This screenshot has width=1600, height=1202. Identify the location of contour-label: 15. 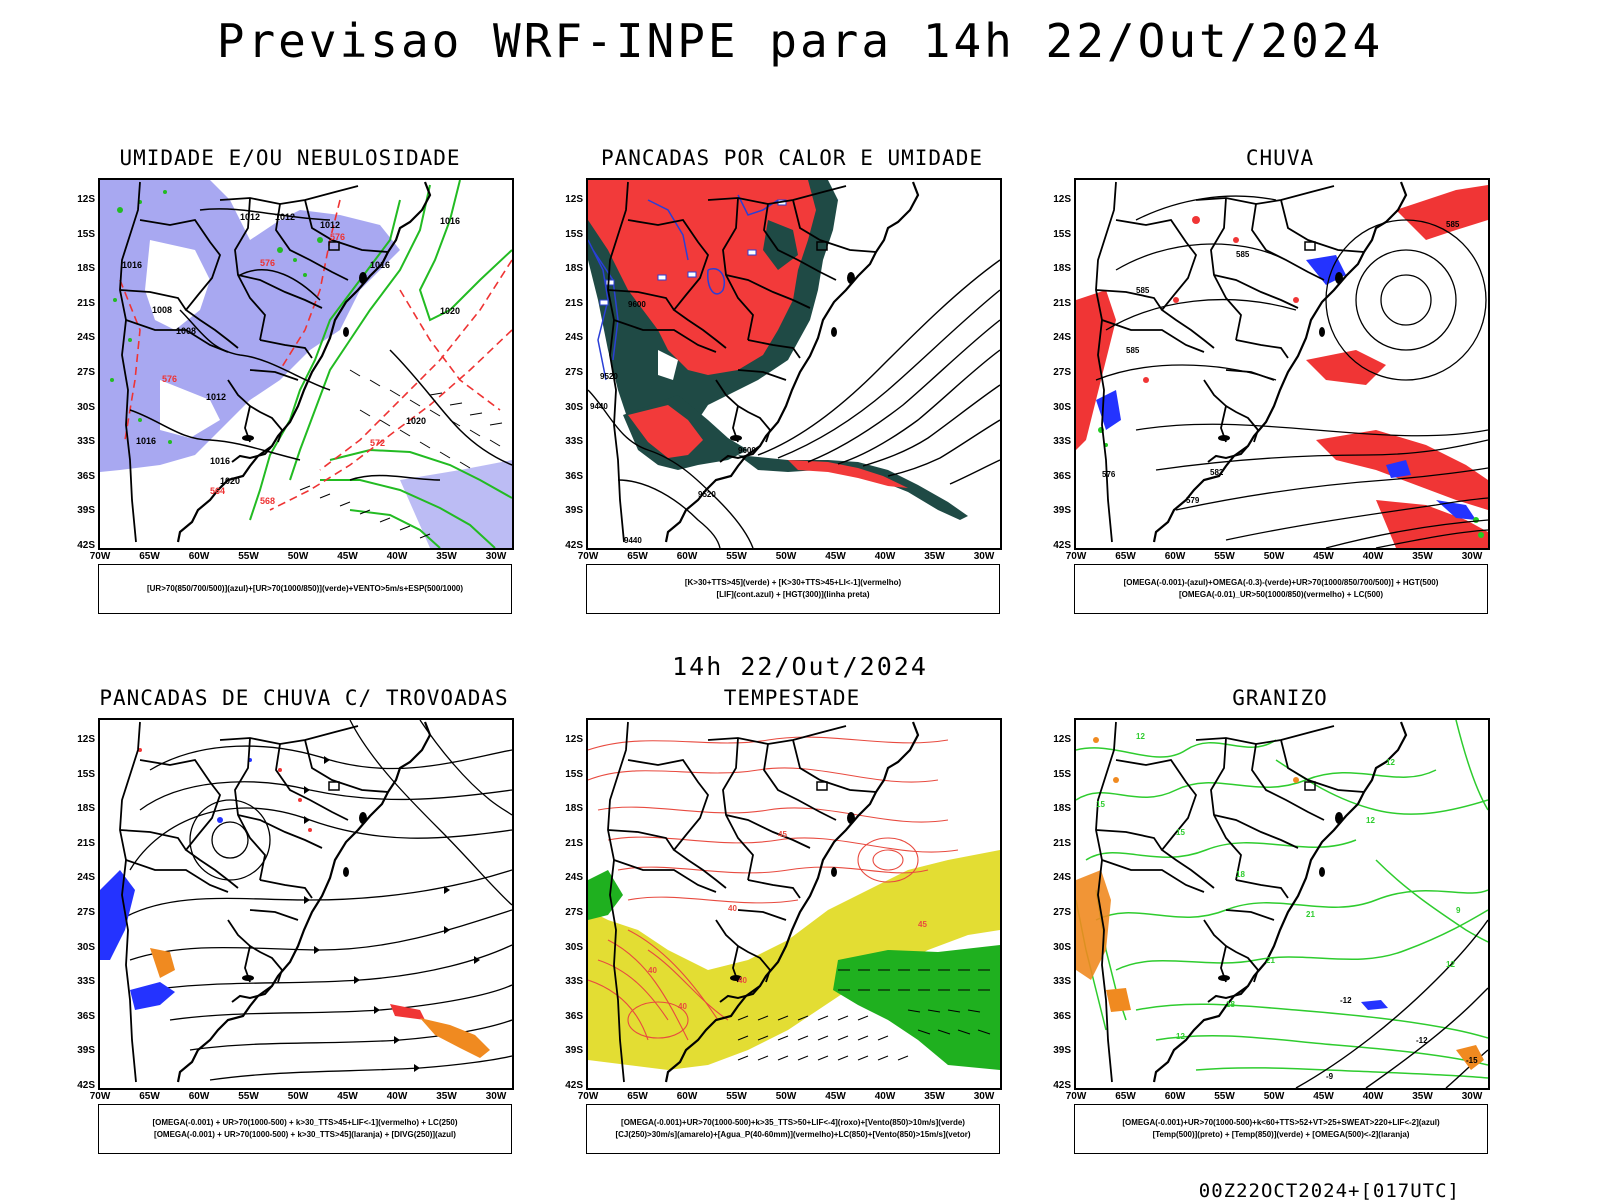
(1100, 804).